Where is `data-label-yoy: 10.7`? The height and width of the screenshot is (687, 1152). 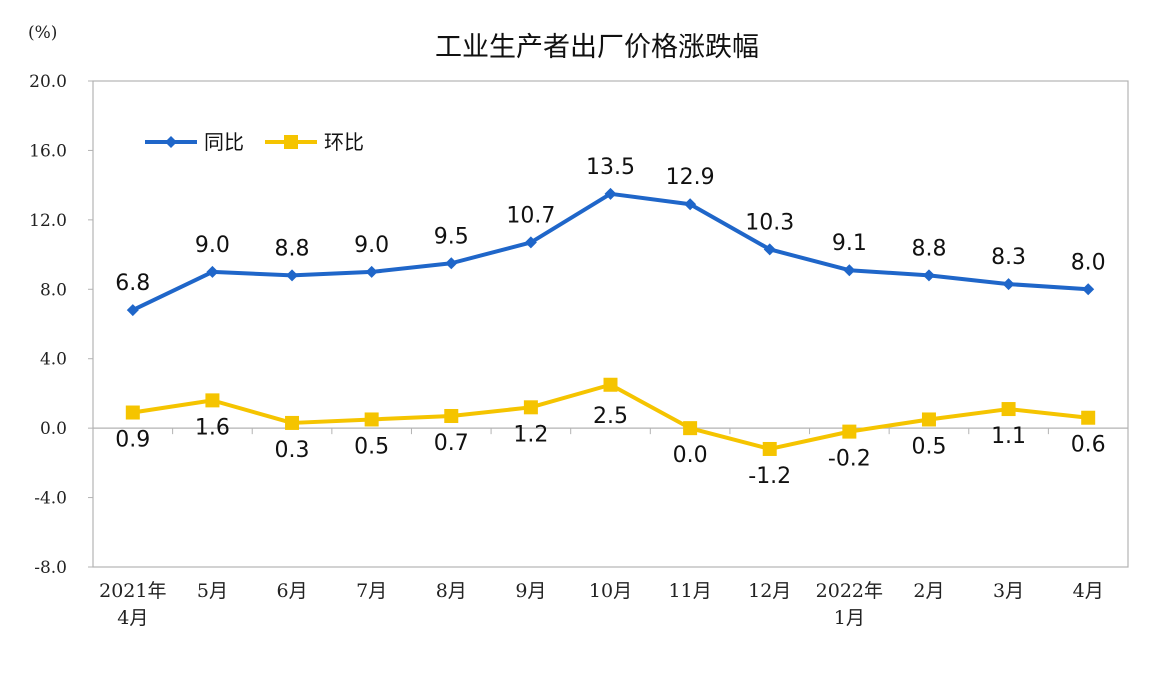
data-label-yoy: 10.7 is located at coordinates (530, 215).